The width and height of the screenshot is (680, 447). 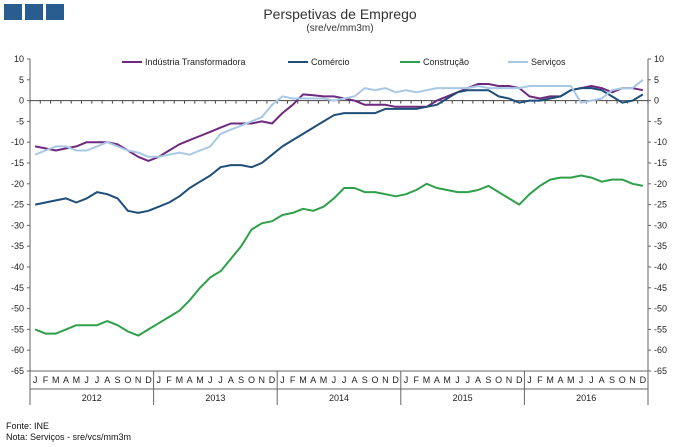 What do you see at coordinates (660, 142) in the screenshot?
I see `y-tick-label-right: -10` at bounding box center [660, 142].